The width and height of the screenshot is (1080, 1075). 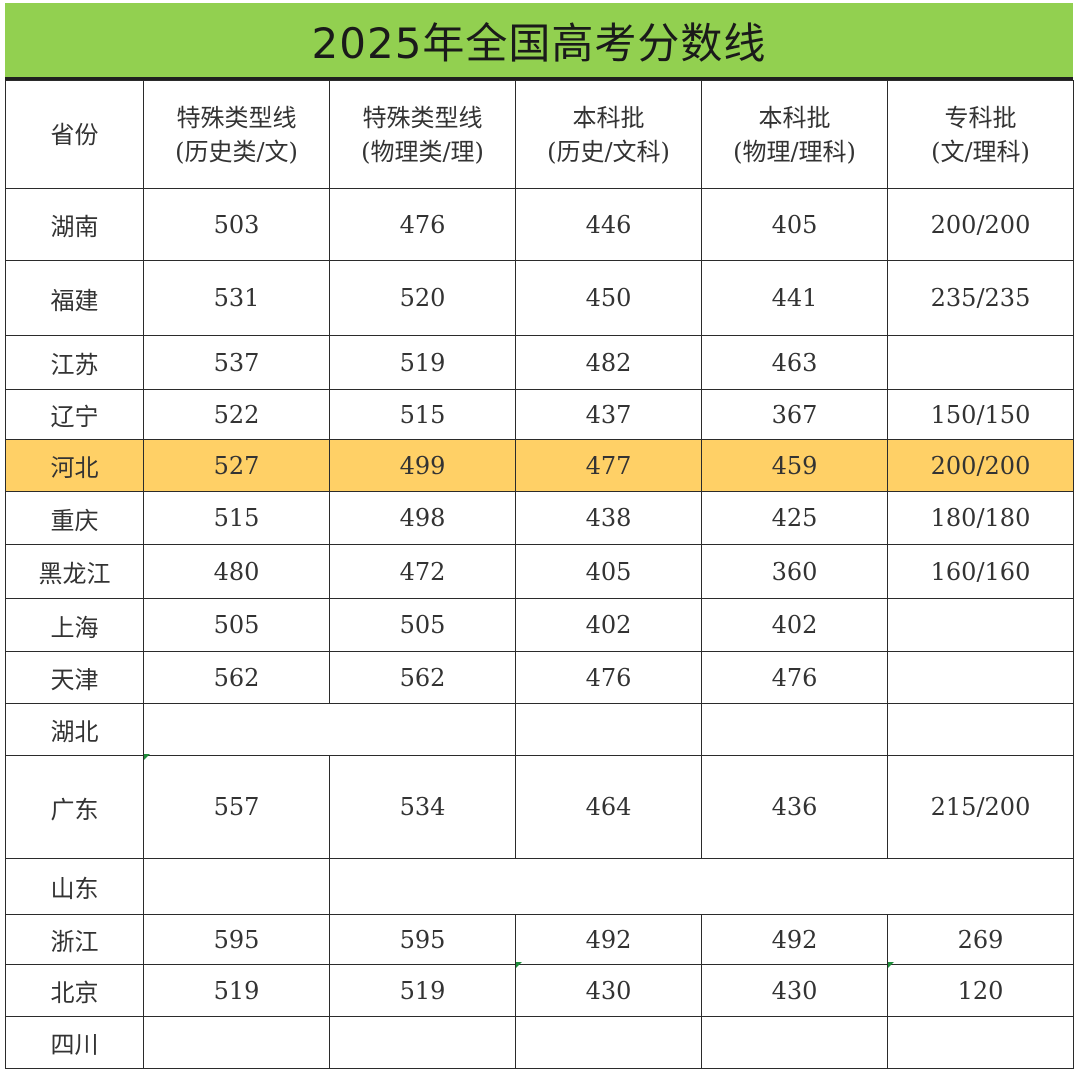 I want to click on province-cell: 浙江, so click(x=74, y=939).